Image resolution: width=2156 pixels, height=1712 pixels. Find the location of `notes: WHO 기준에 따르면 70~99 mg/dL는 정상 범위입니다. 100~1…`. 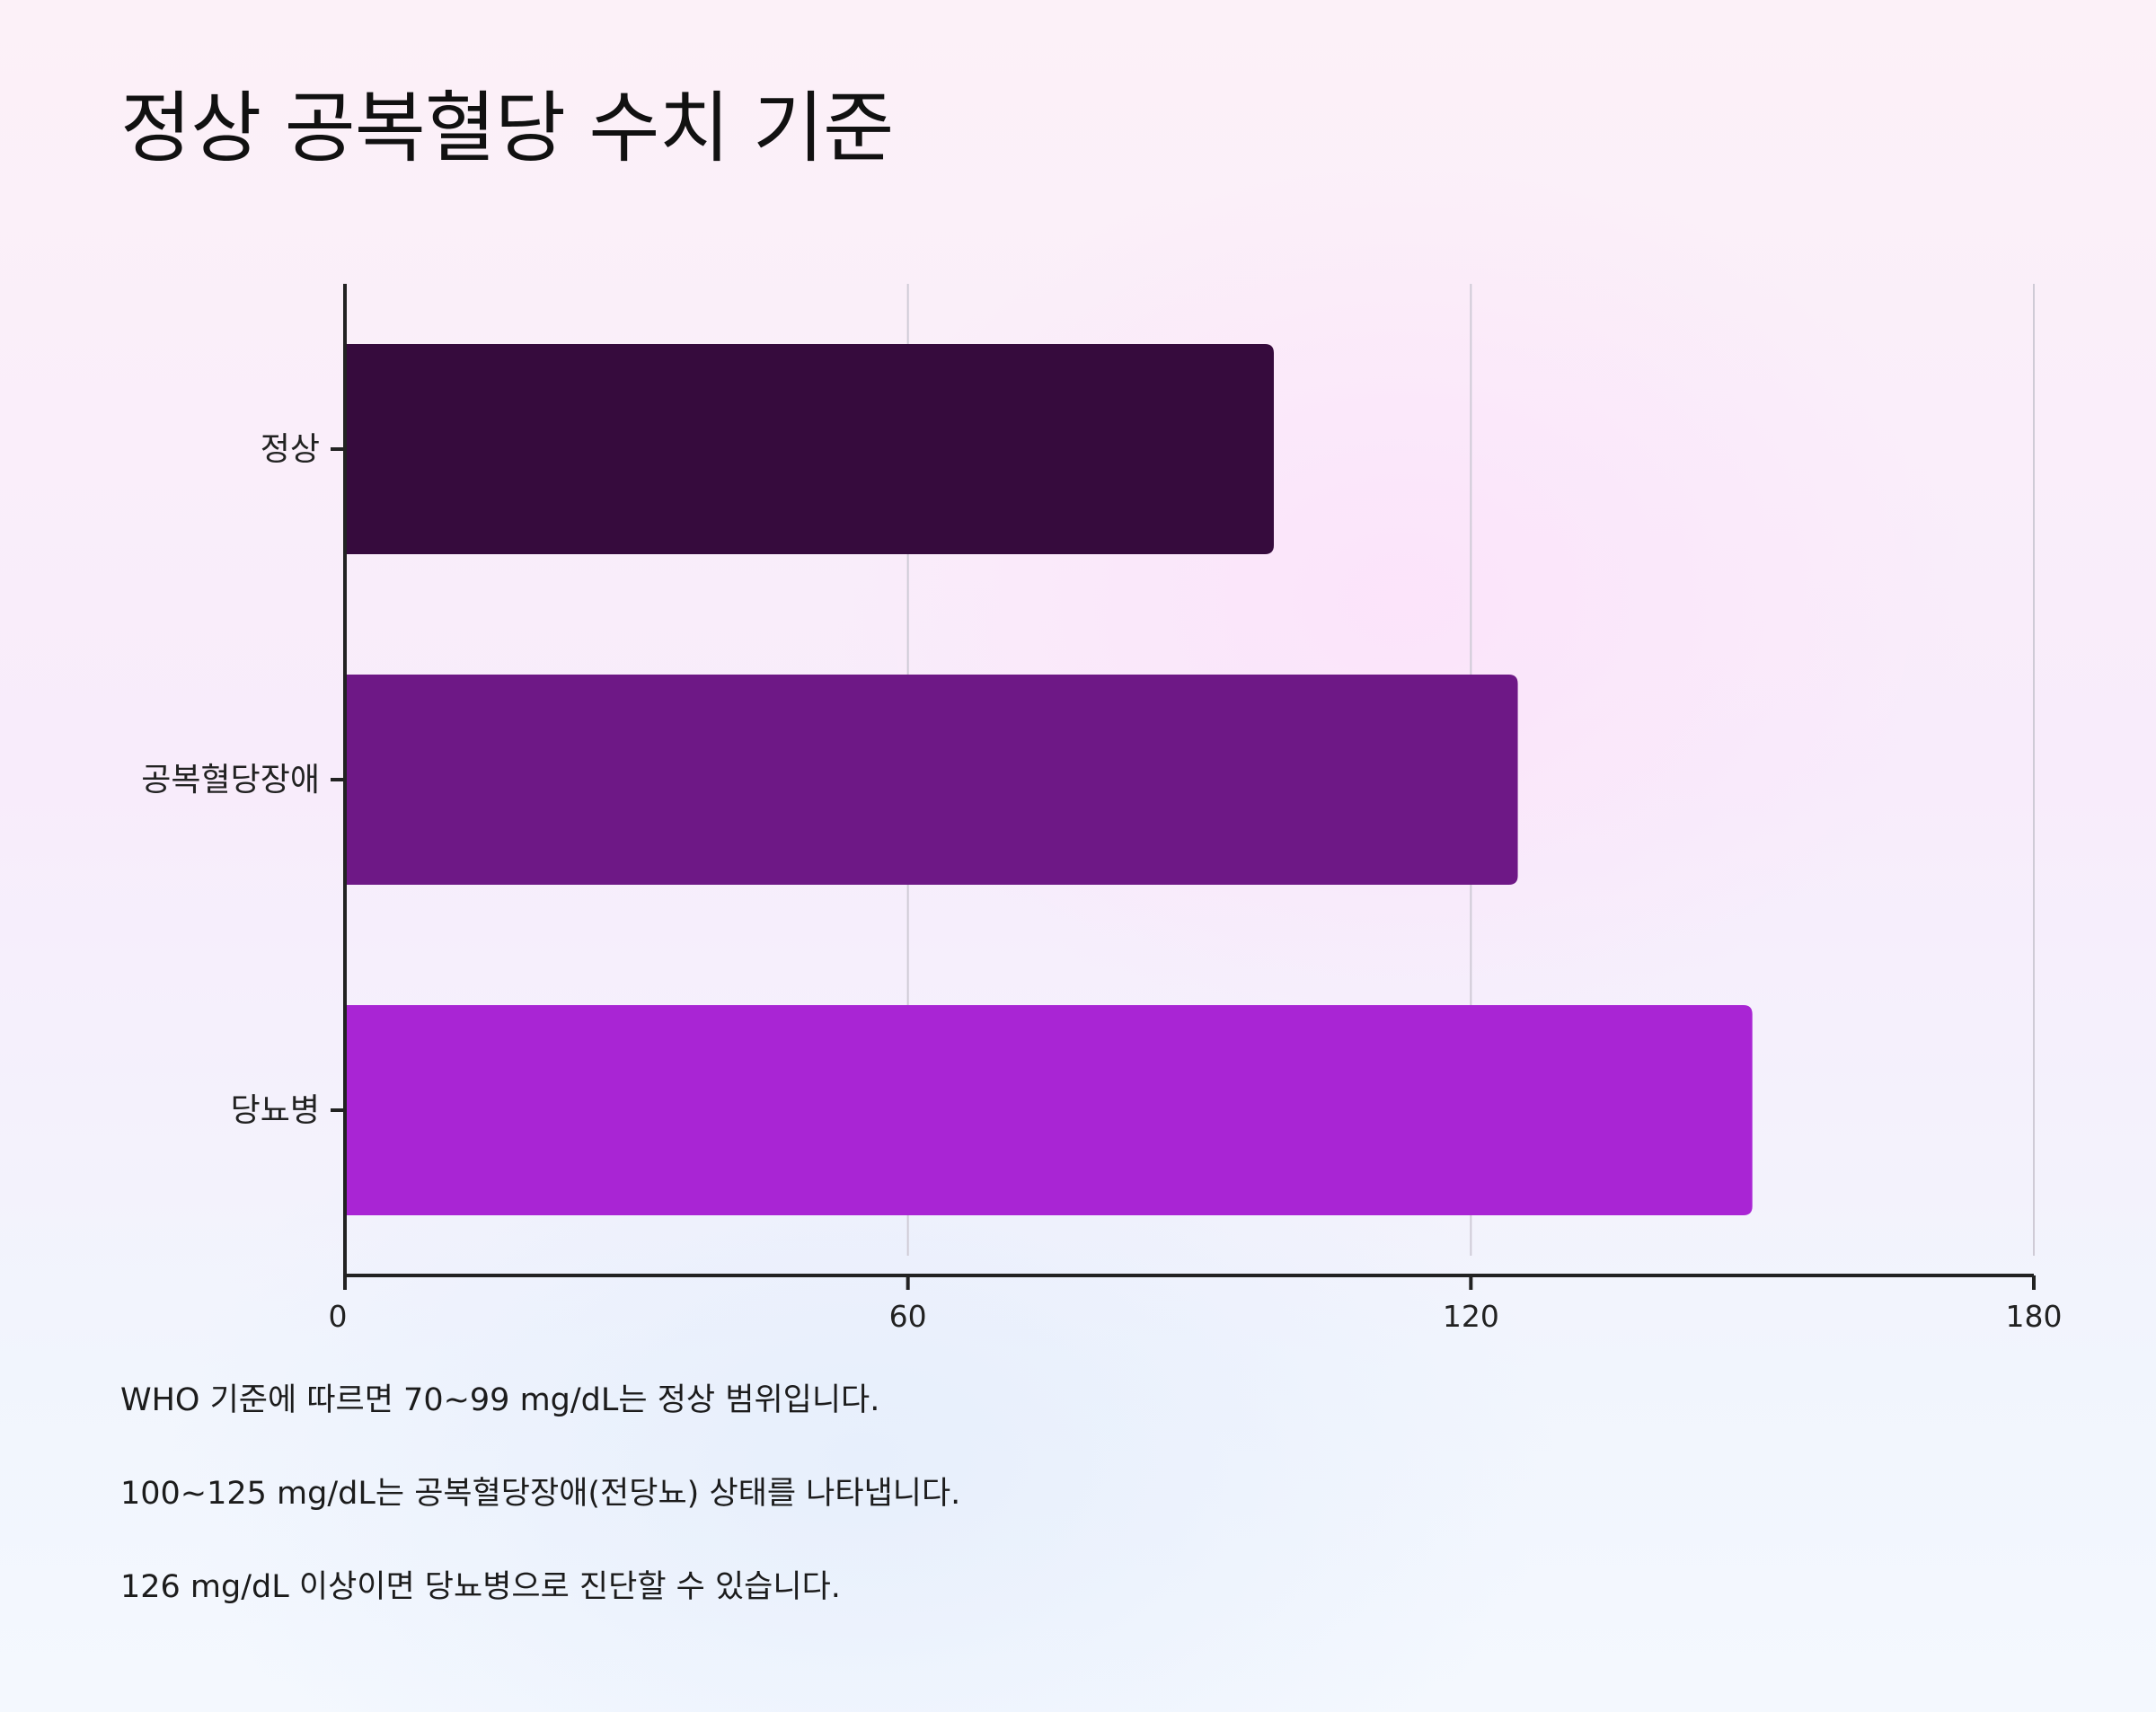

notes: WHO 기준에 따르면 70~99 mg/dL는 정상 범위입니다. 100~1… is located at coordinates (1064, 1521).